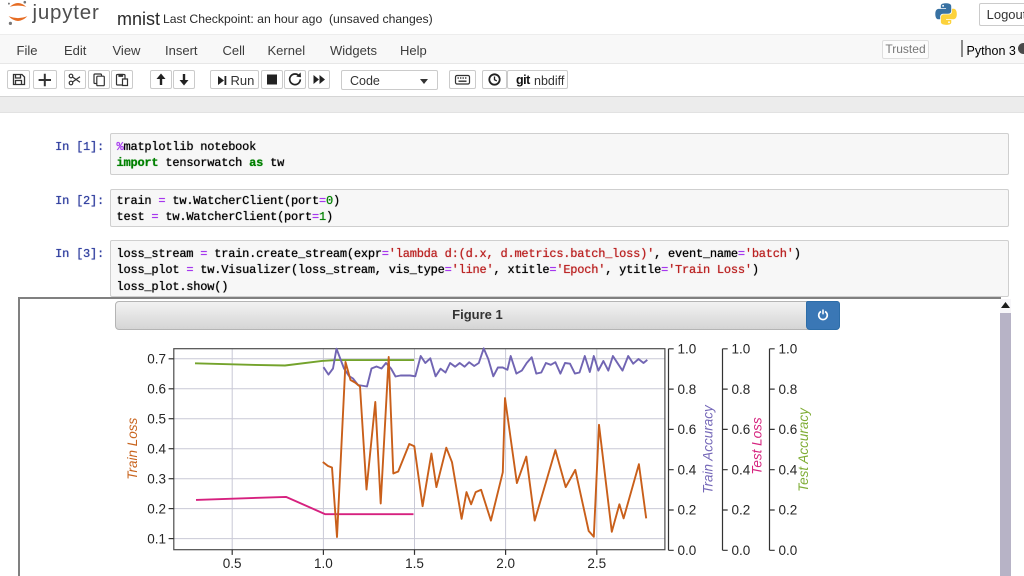 This screenshot has height=576, width=1024. I want to click on svg-text: 0.3, so click(156, 478).